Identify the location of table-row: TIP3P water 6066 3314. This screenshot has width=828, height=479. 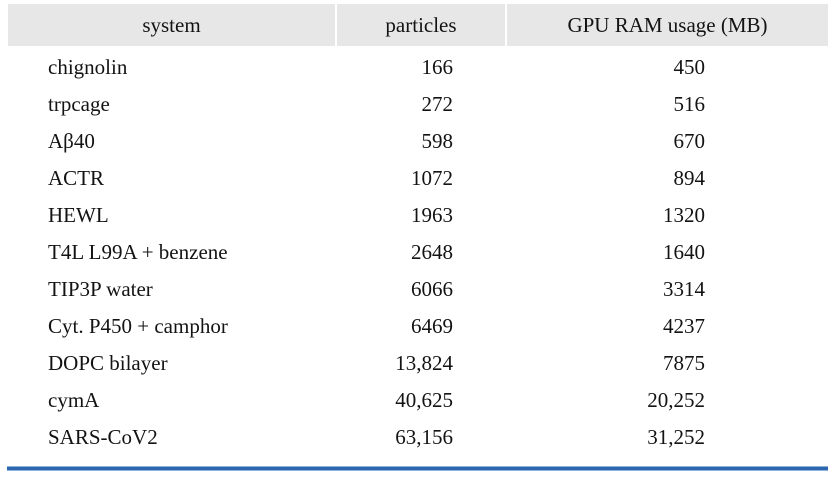
(418, 289).